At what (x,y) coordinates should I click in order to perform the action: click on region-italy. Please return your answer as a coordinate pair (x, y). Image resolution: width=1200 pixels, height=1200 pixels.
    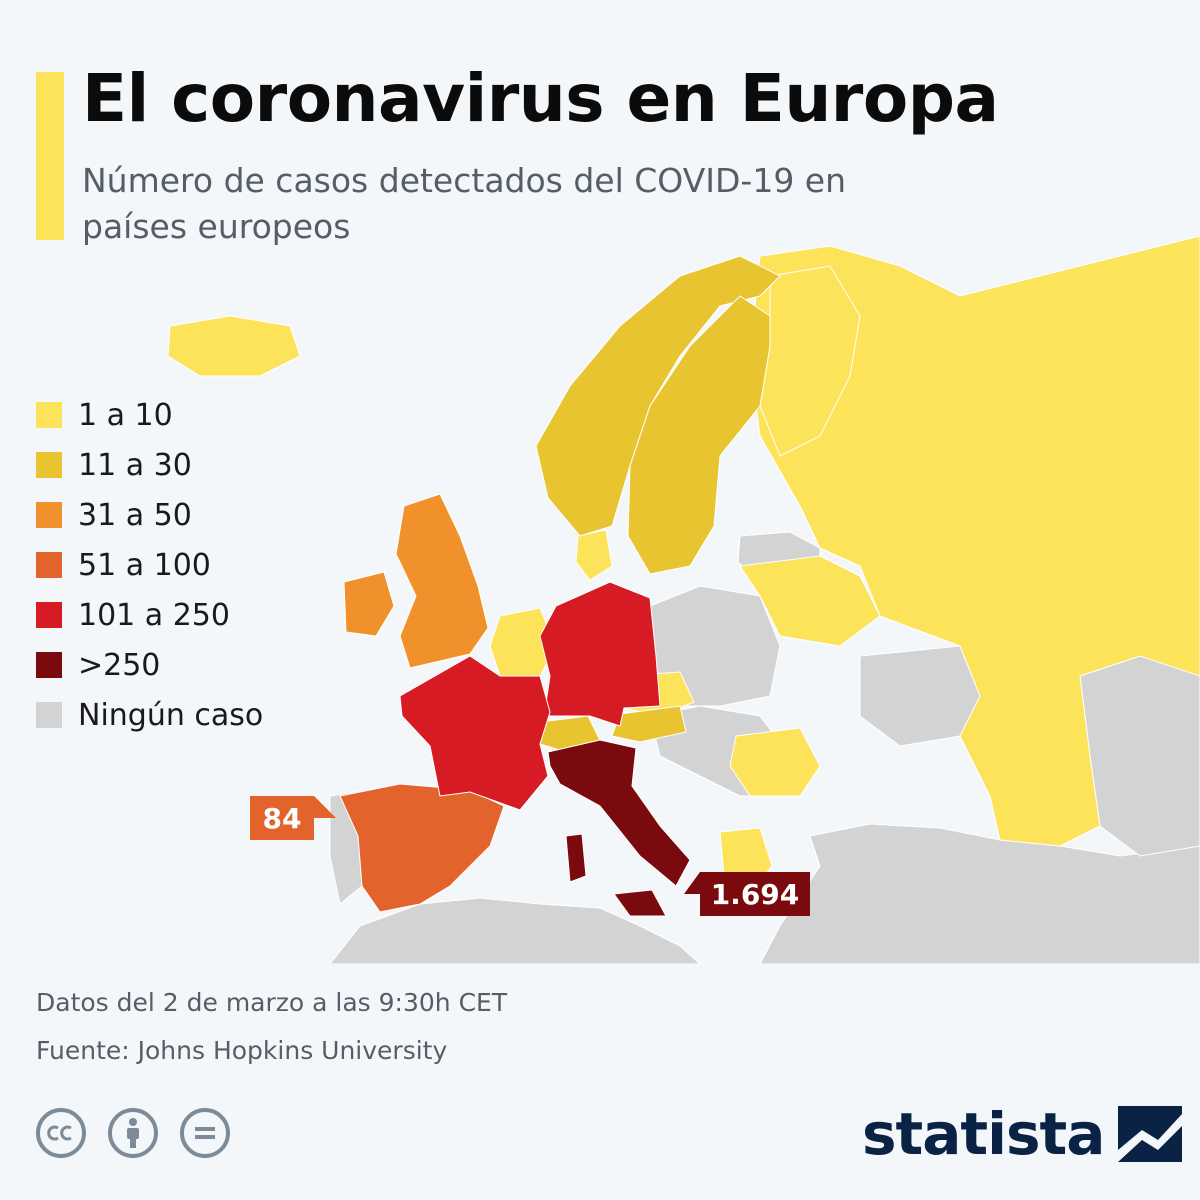
    Looking at the image, I should click on (619, 813).